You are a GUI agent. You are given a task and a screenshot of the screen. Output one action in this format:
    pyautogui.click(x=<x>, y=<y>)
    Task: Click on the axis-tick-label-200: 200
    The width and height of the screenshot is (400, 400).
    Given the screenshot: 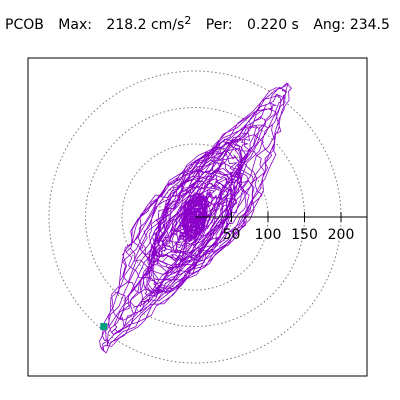 What is the action you would take?
    pyautogui.click(x=341, y=235)
    